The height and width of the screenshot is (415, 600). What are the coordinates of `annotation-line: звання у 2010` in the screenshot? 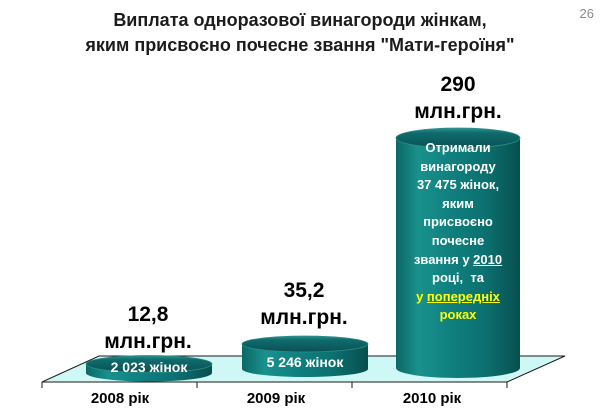 It's located at (458, 260).